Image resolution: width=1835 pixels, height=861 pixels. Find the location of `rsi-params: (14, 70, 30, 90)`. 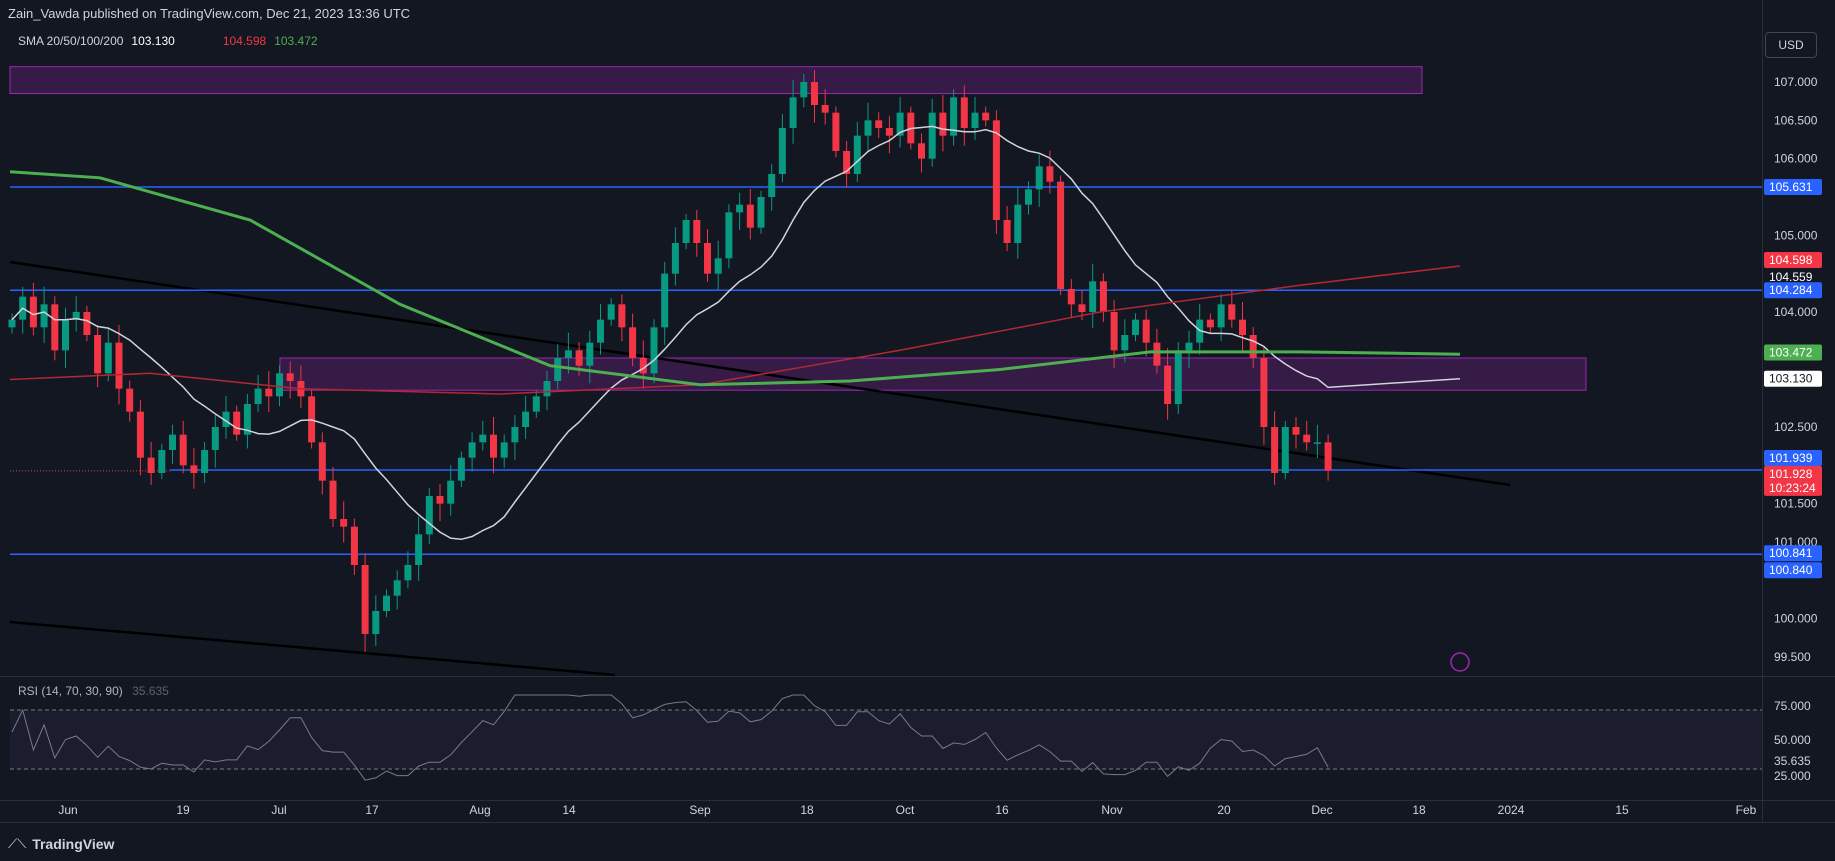

rsi-params: (14, 70, 30, 90) is located at coordinates (82, 691).